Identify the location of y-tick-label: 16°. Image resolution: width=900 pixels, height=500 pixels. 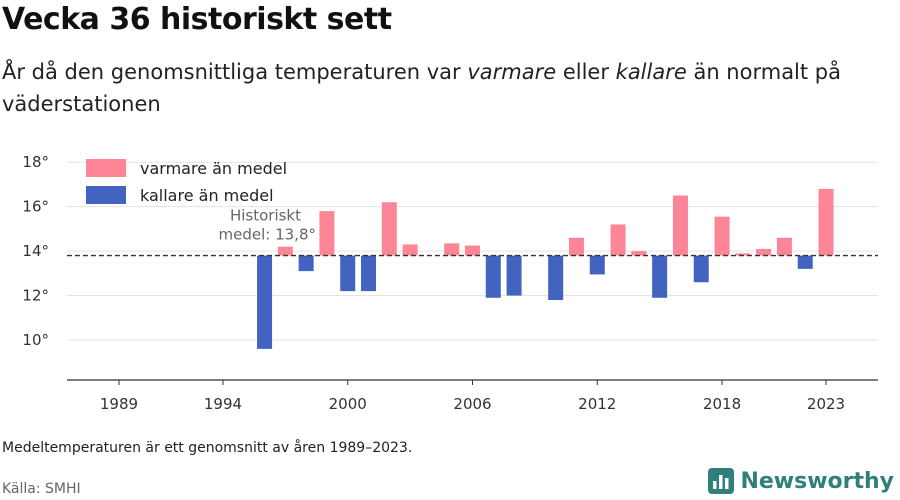
(35, 207).